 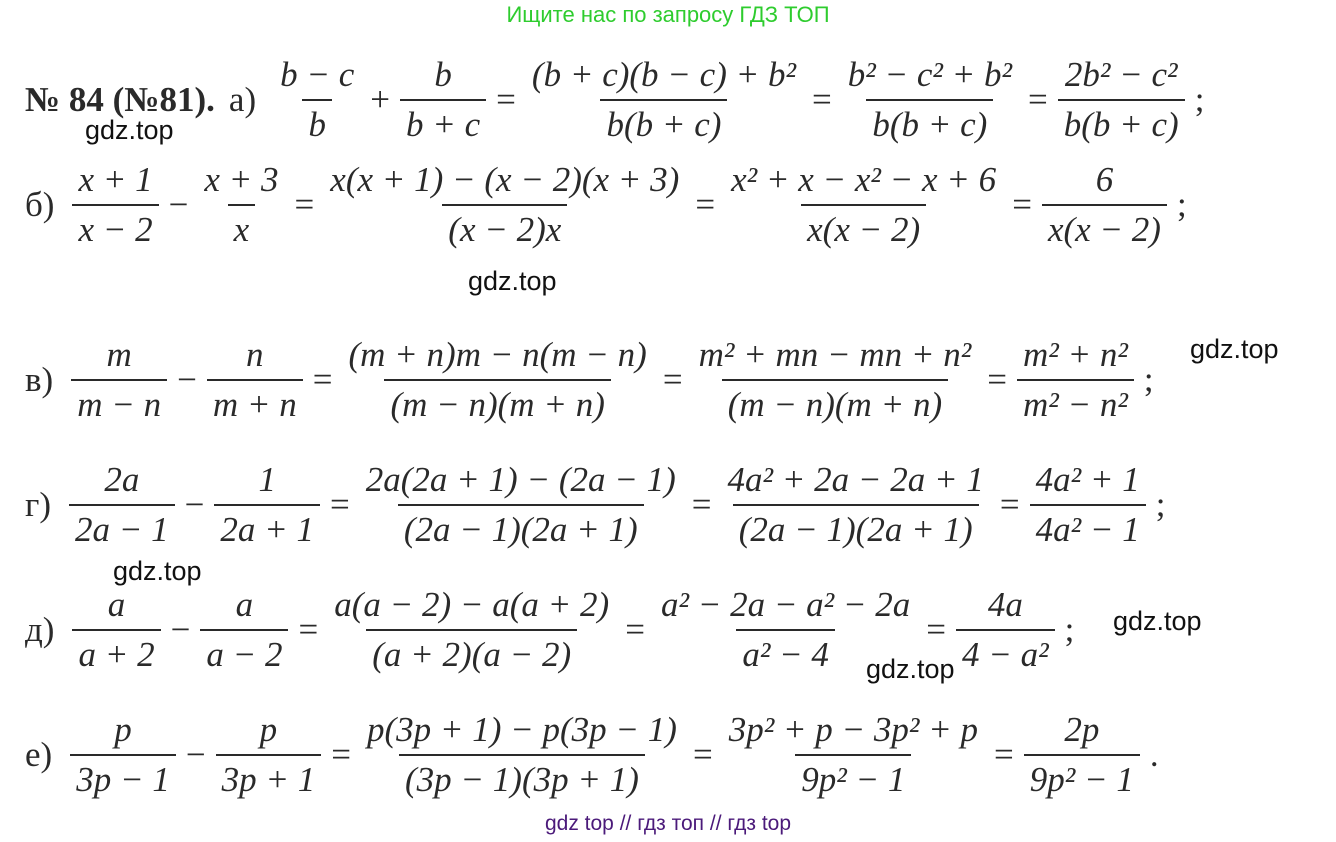 I want to click on numerator: 2a(2a + 1) − (2a − 1), so click(x=520, y=479).